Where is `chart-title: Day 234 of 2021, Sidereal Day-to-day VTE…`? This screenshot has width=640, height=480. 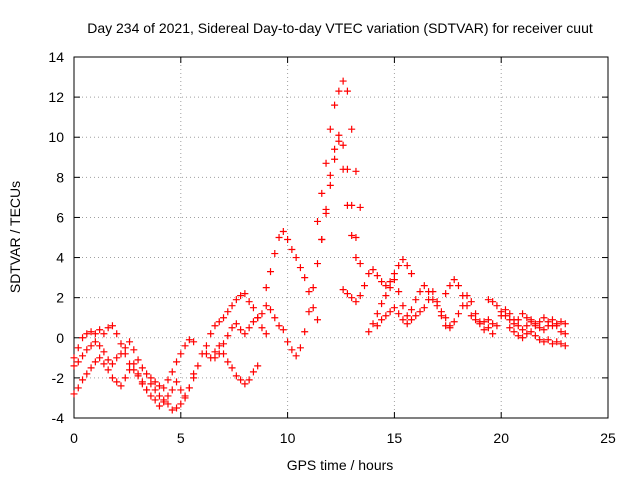
chart-title: Day 234 of 2021, Sidereal Day-to-day VTE… is located at coordinates (340, 28).